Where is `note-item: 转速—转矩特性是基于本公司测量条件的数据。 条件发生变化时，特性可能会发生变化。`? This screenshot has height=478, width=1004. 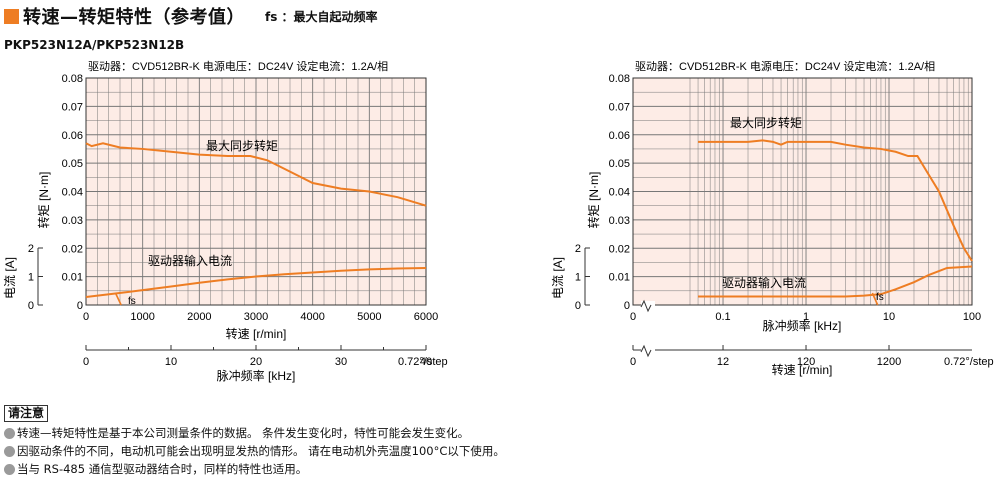
note-item: 转速—转矩特性是基于本公司测量条件的数据。 条件发生变化时，特性可能会发生变化。 is located at coordinates (254, 433).